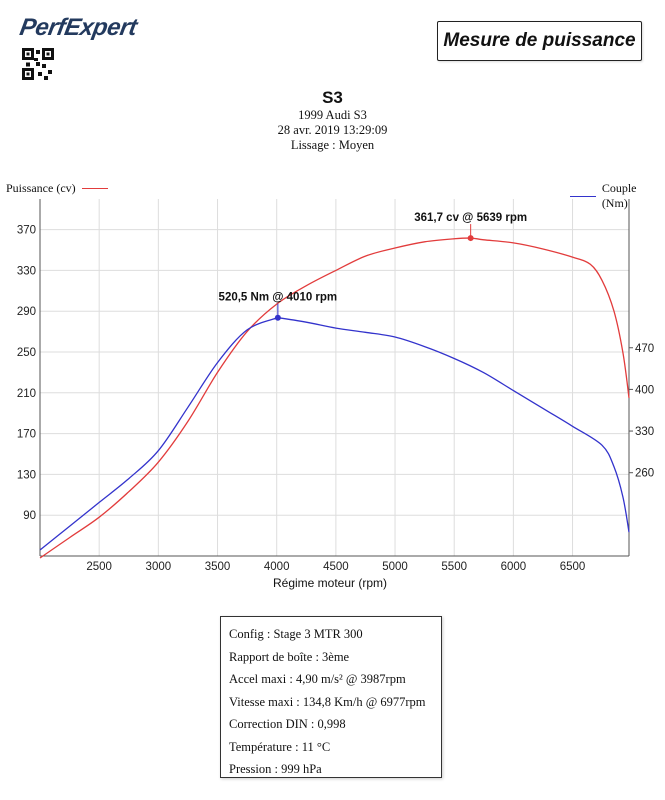 The image size is (665, 800). Describe the element at coordinates (159, 567) in the screenshot. I see `x-tick-label: 3000` at that location.